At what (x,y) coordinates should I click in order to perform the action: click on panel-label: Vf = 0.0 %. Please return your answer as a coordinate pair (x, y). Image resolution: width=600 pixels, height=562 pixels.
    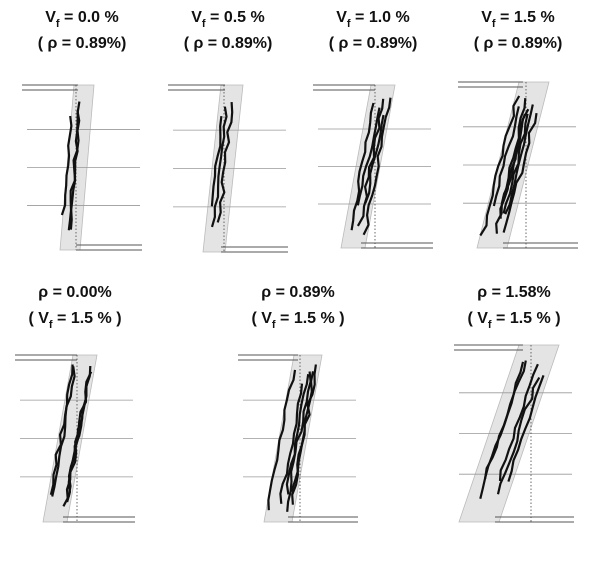
    Looking at the image, I should click on (82, 19).